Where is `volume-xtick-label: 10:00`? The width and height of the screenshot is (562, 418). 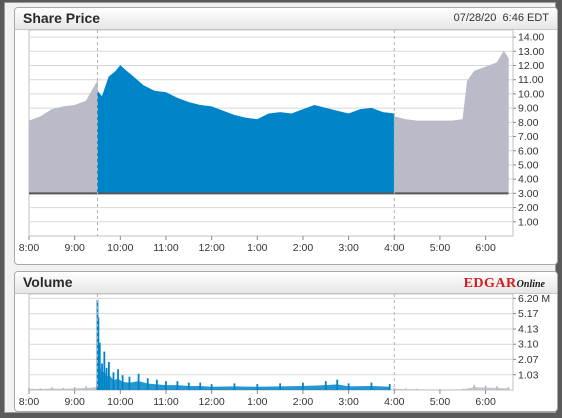 volume-xtick-label: 10:00 is located at coordinates (120, 402).